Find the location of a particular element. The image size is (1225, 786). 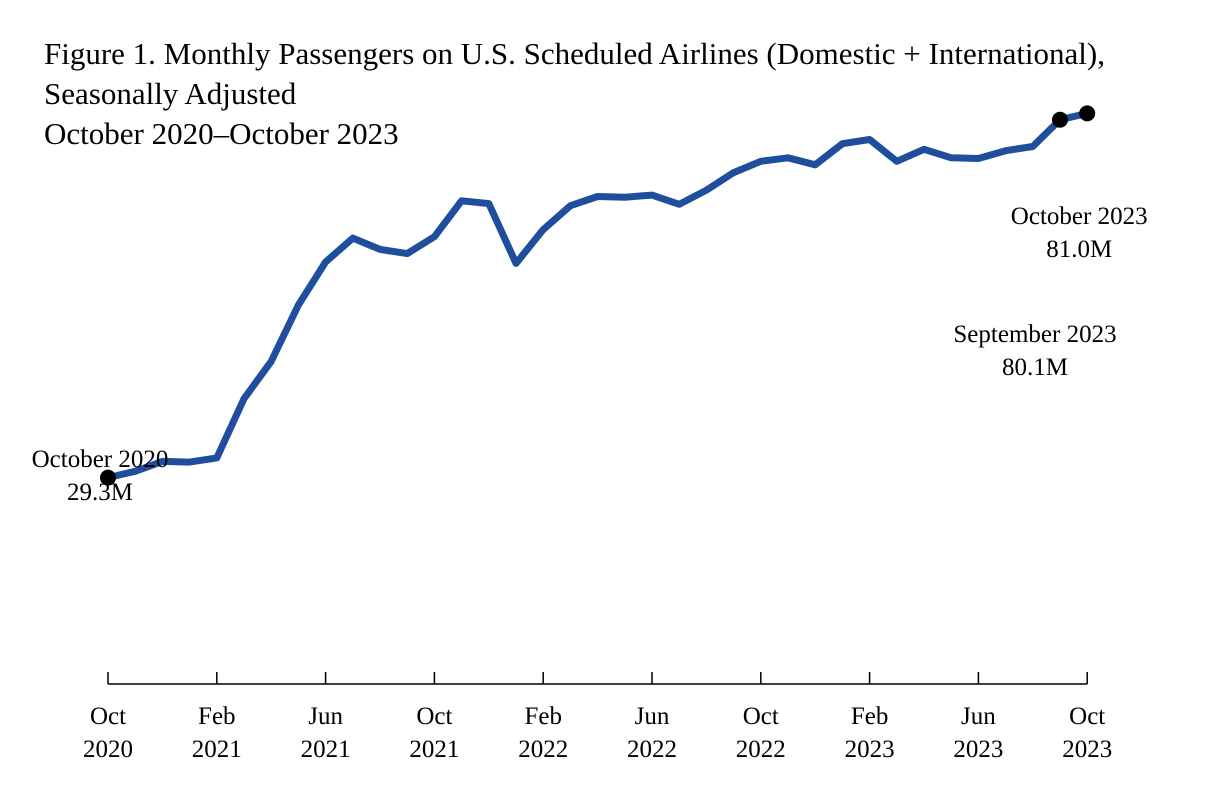

annotation-label: October 2023 is located at coordinates (1079, 216).